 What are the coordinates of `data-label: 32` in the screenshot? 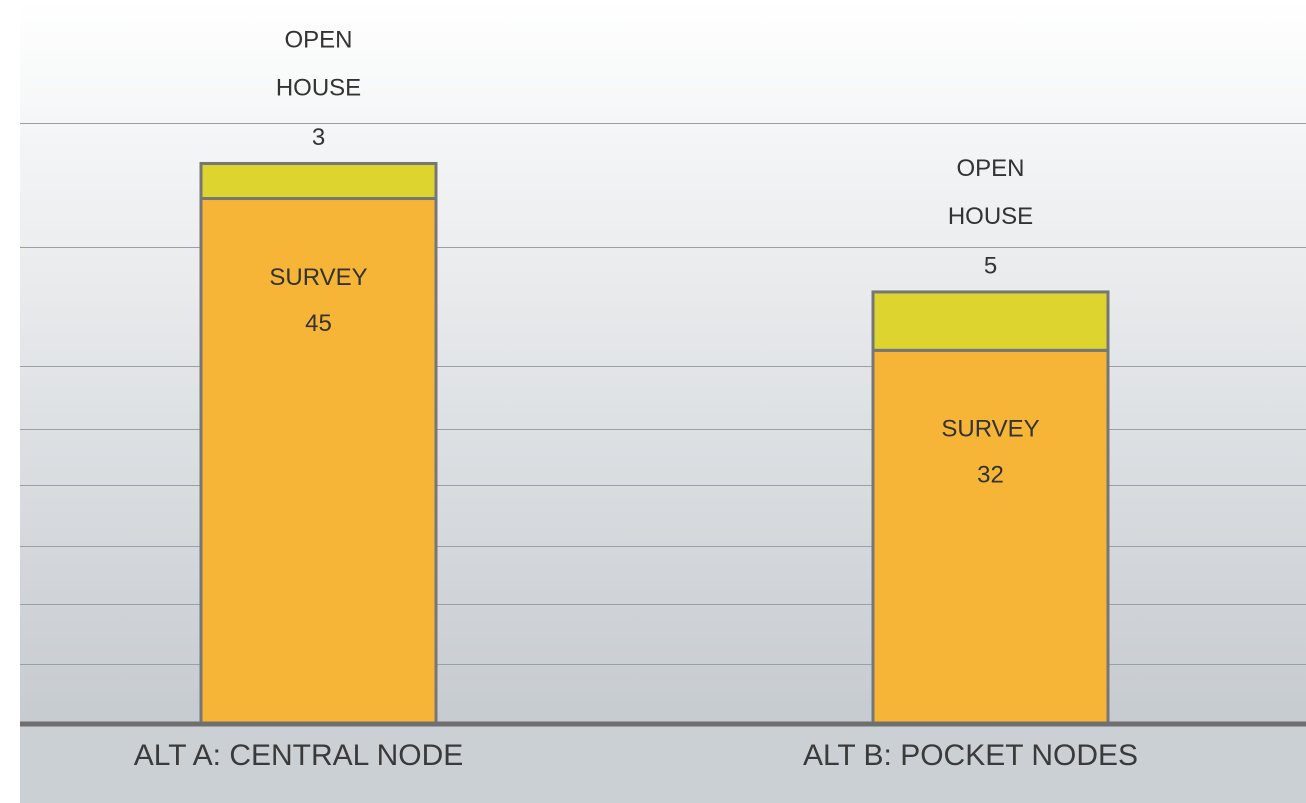 It's located at (990, 475).